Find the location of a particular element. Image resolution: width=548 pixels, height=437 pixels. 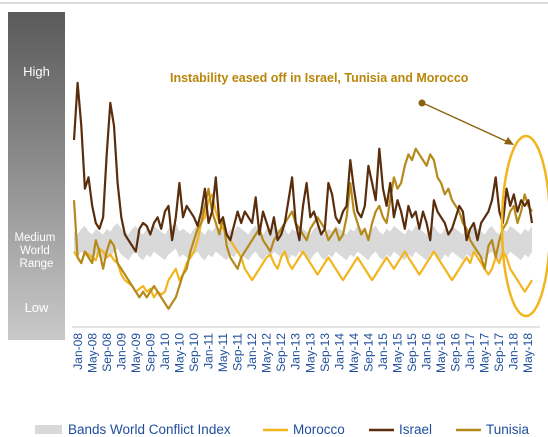

x-tick-label: May-17 is located at coordinates (485, 353).